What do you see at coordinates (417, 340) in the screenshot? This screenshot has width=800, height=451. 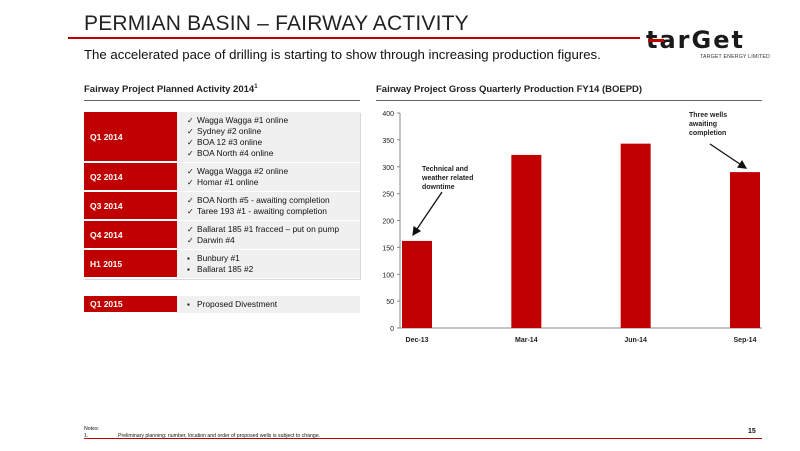 I see `x-tick-label: Dec-13` at bounding box center [417, 340].